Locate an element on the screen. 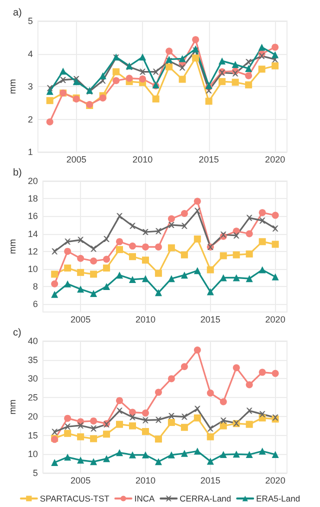  y-tick-label: 35 is located at coordinates (33, 359).